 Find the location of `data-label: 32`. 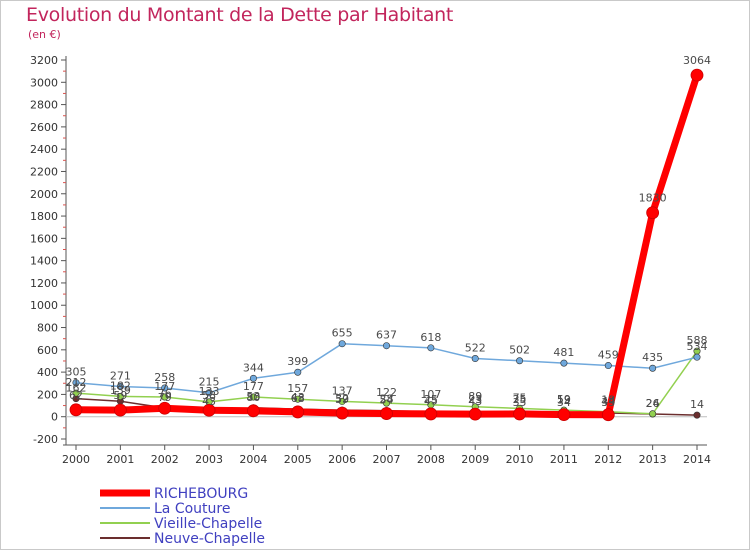

data-label: 32 is located at coordinates (342, 398).